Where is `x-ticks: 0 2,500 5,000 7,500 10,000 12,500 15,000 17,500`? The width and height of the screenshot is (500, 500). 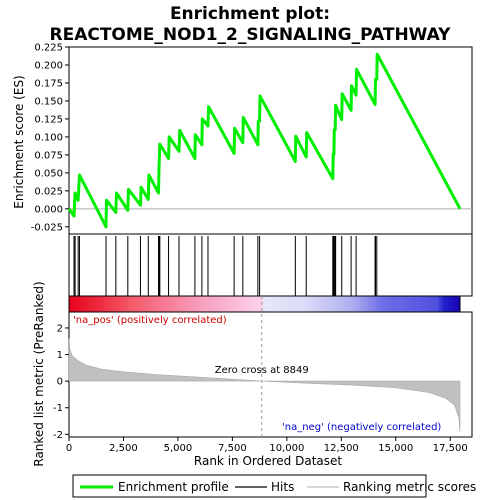 x-ticks: 0 2,500 5,000 7,500 10,000 12,500 15,000 17,500 is located at coordinates (267, 445).